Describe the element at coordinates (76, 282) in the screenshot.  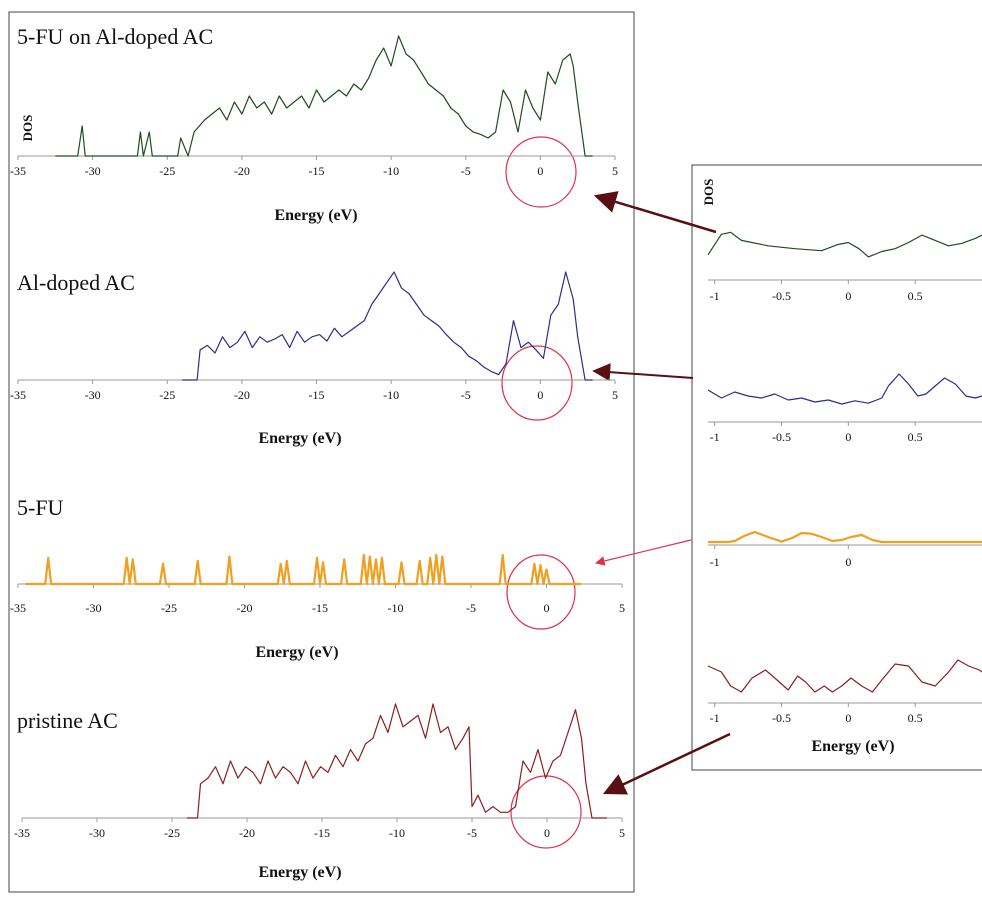
I see `title-al-doped-ac: Al-doped AC` at that location.